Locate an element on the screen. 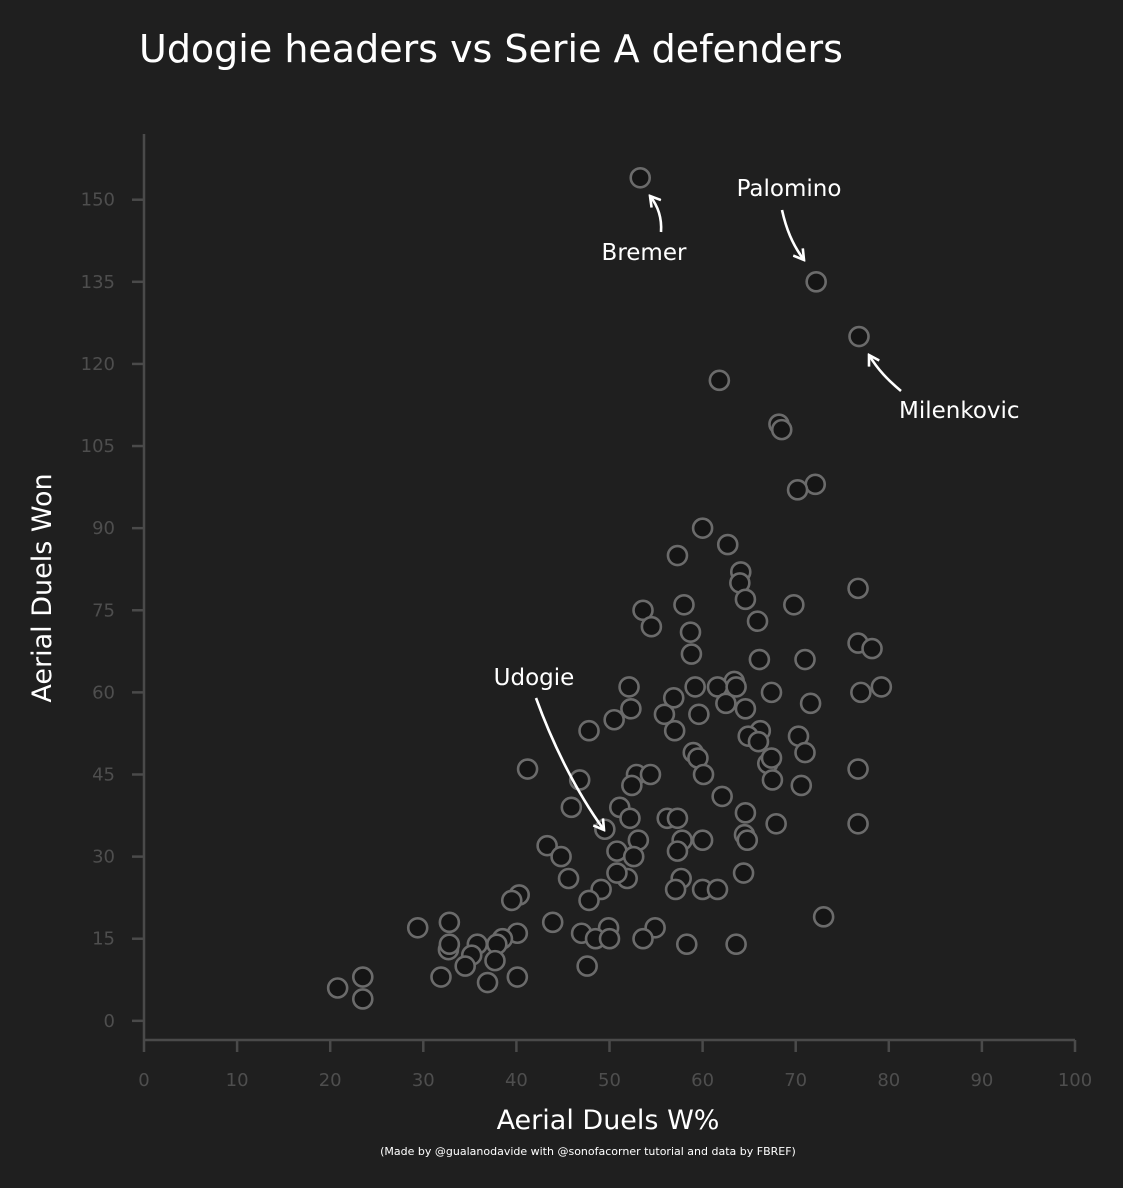 The height and width of the screenshot is (1188, 1123). y-tick-label: 150 is located at coordinates (98, 200).